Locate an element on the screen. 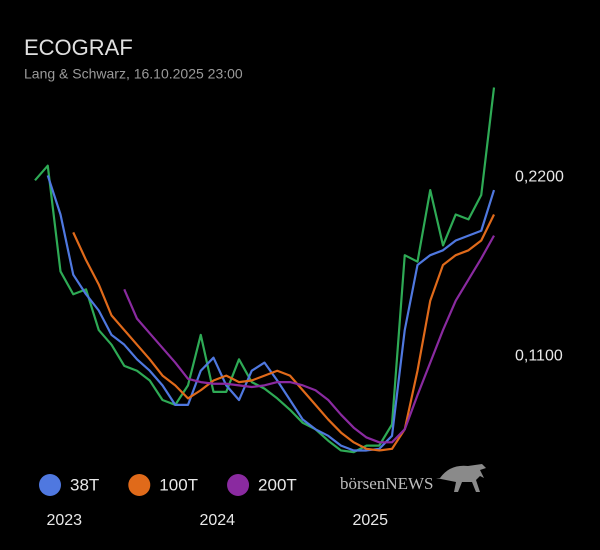 The height and width of the screenshot is (550, 600). legend-label: 38T is located at coordinates (84, 484).